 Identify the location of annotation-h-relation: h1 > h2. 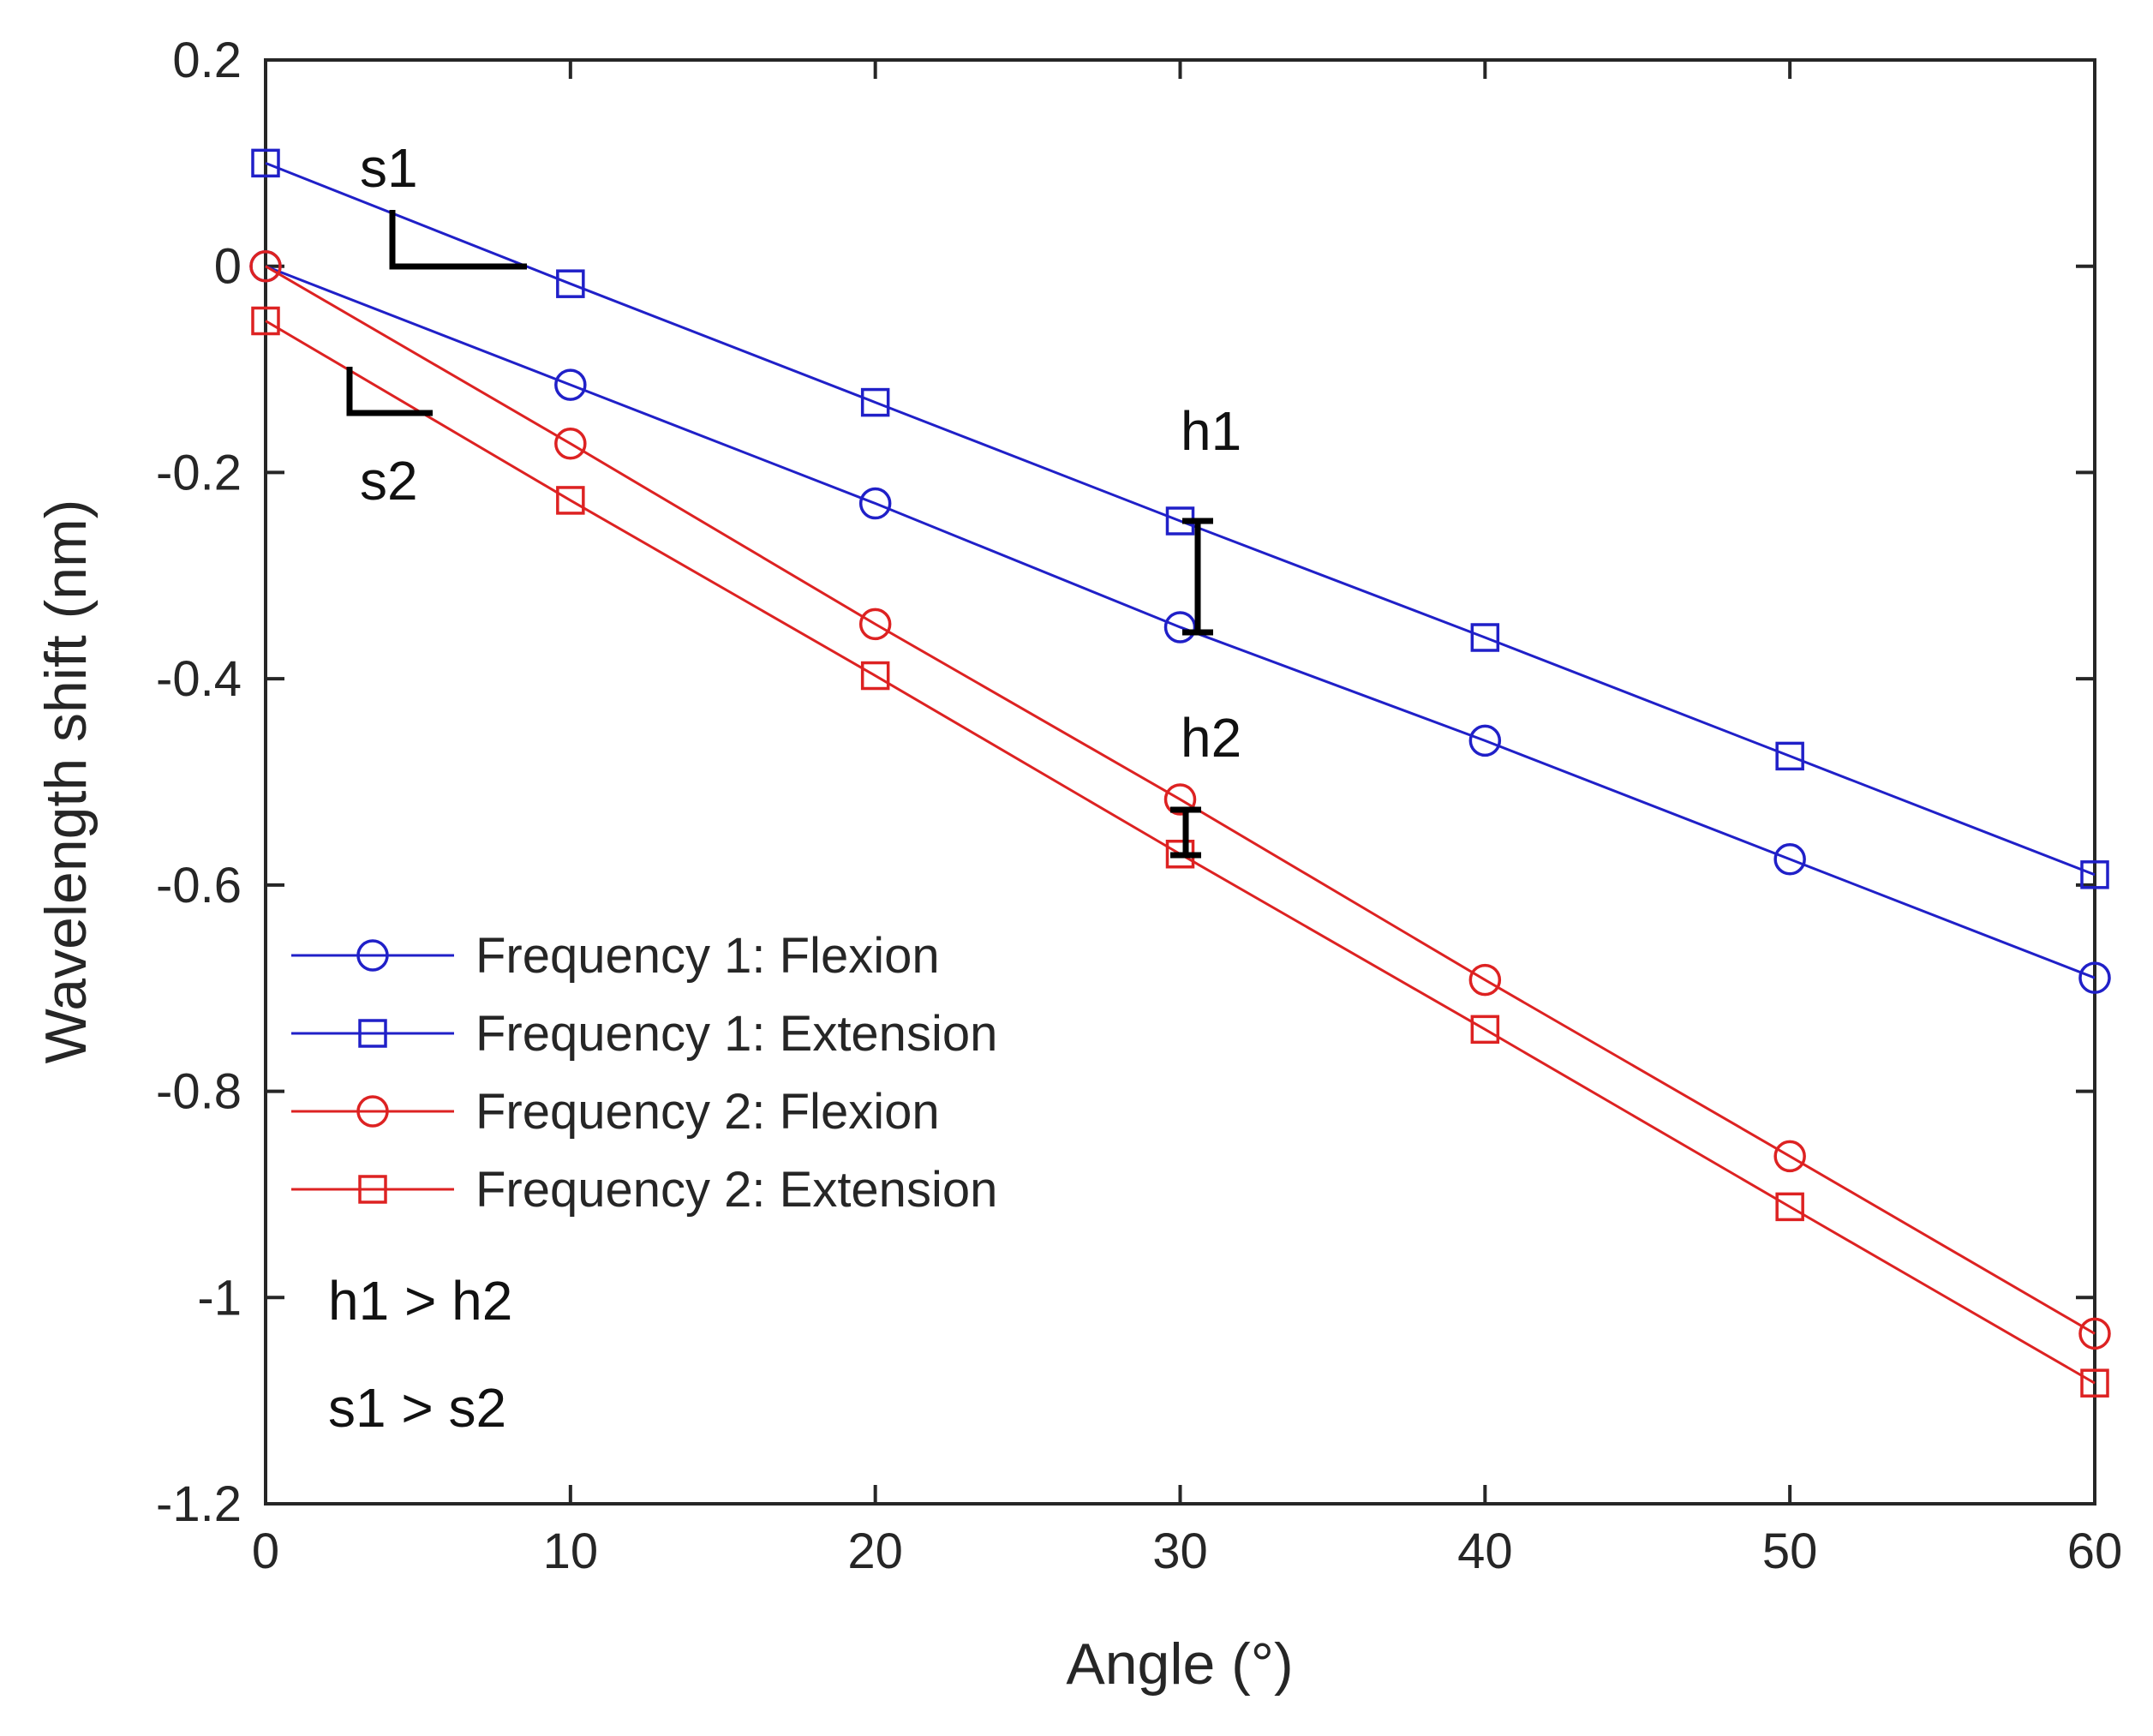
(420, 1301).